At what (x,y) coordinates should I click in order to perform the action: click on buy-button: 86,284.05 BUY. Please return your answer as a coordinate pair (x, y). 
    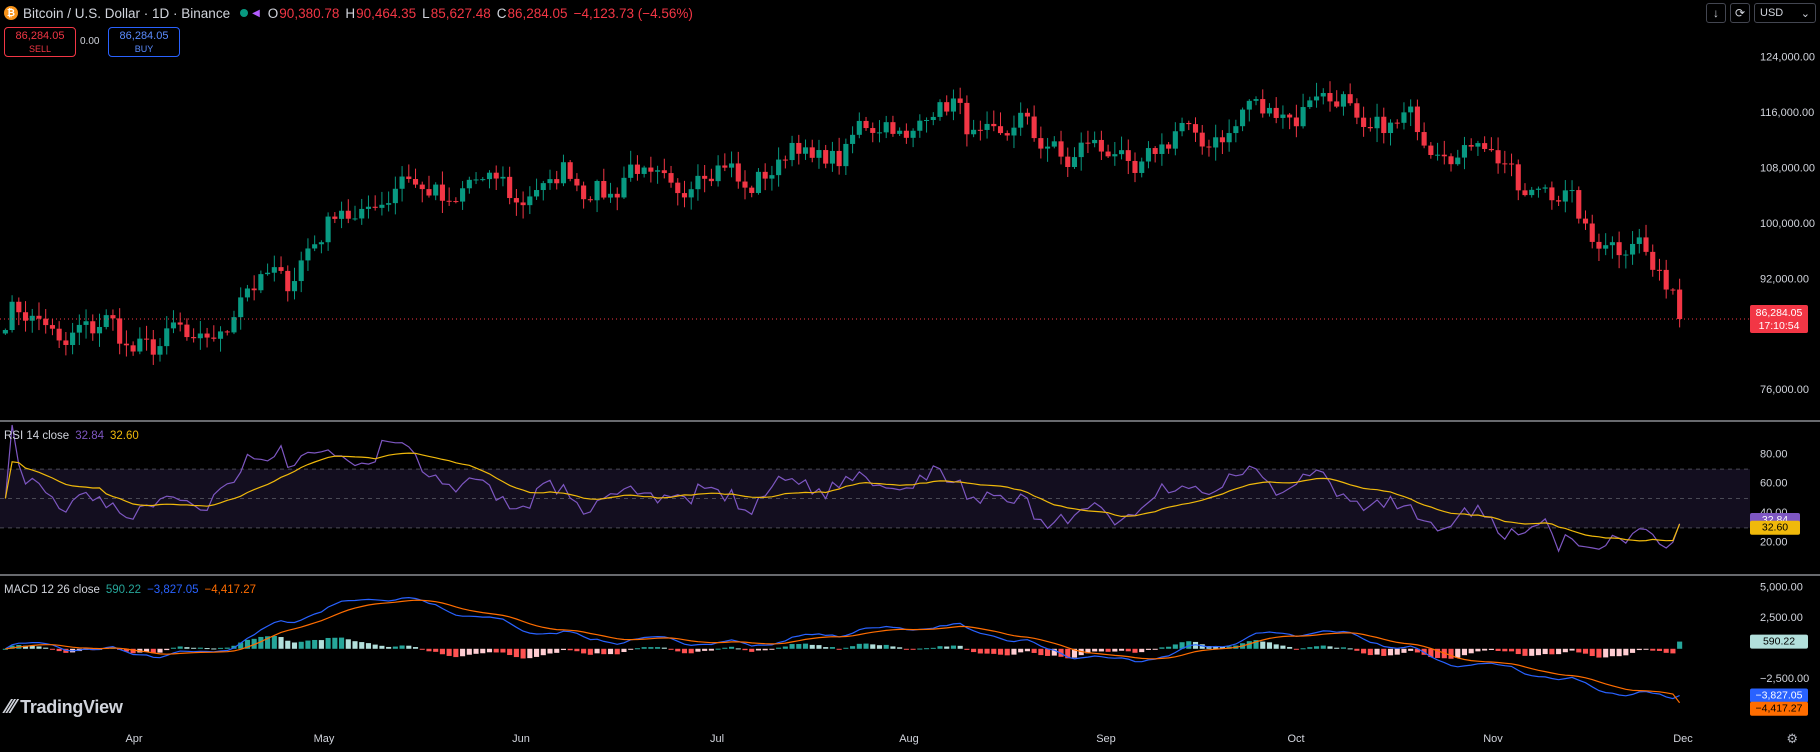
    Looking at the image, I should click on (144, 42).